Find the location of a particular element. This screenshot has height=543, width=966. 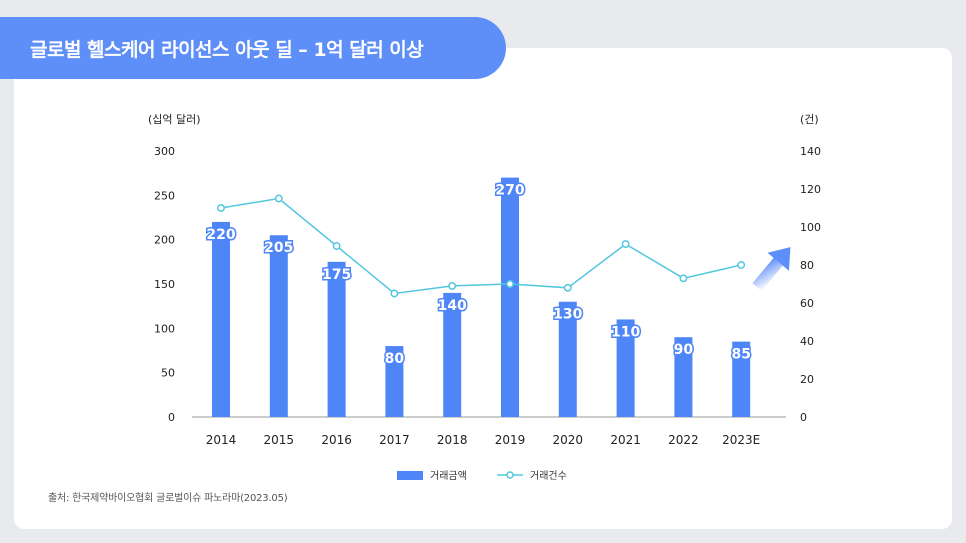

line-point-2016 is located at coordinates (336, 246).